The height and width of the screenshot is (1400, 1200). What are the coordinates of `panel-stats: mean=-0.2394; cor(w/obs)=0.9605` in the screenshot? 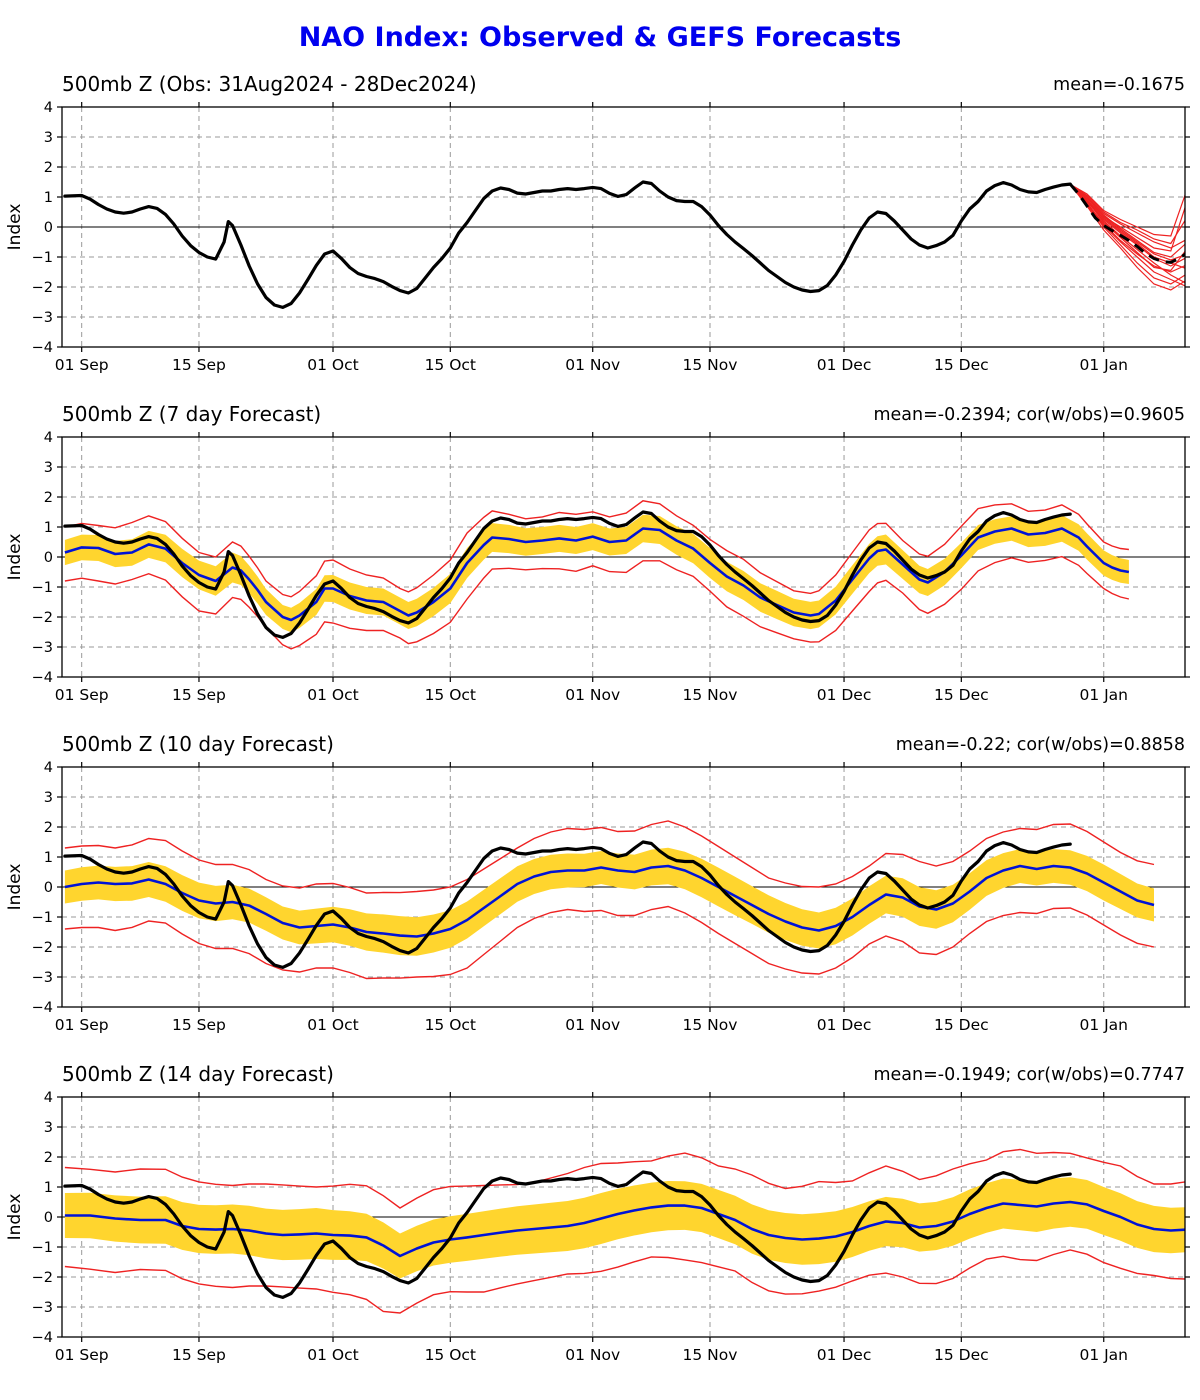 It's located at (1029, 415).